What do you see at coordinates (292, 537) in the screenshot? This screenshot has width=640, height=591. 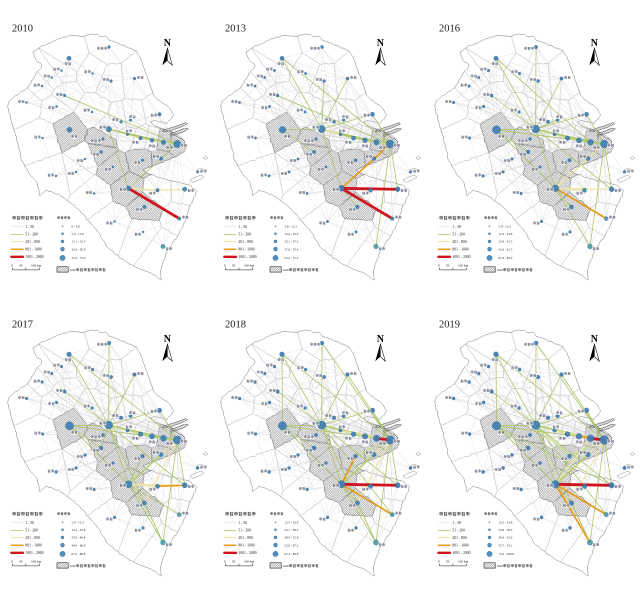 I see `svg-text: 38.4 - 52.8` at bounding box center [292, 537].